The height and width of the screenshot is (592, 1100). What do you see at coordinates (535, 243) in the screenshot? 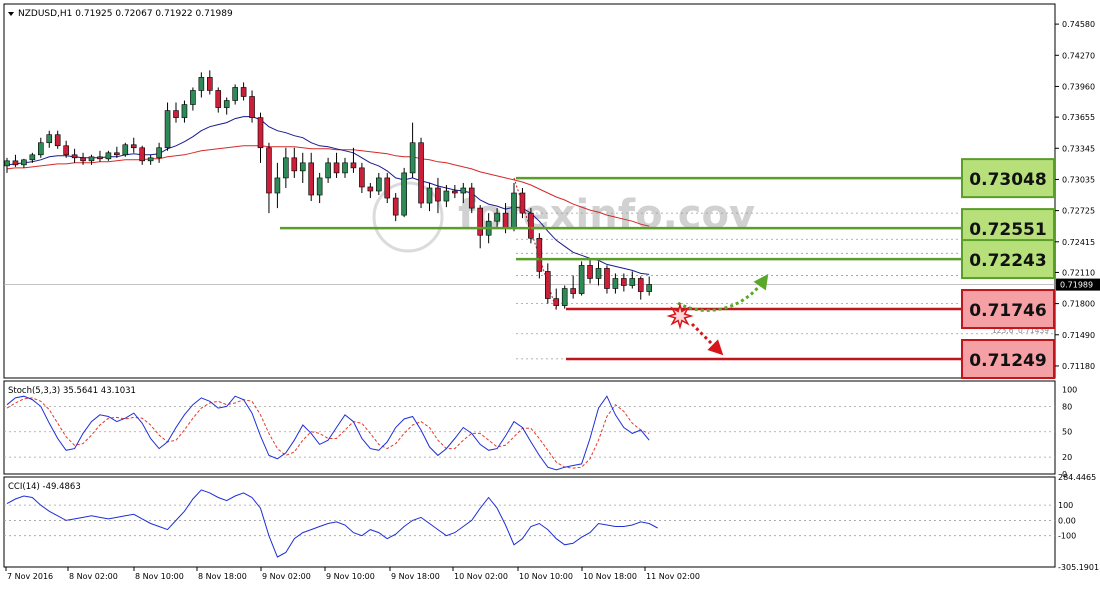
I see `trend-dotted-line` at bounding box center [535, 243].